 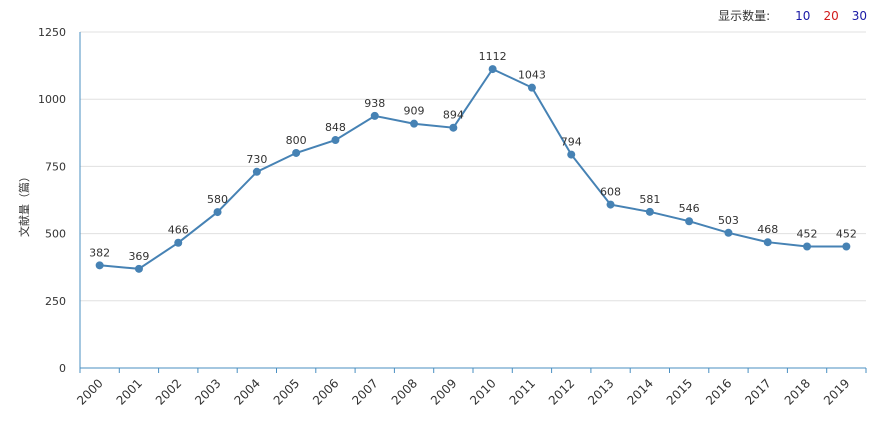 What do you see at coordinates (99, 252) in the screenshot?
I see `data-label-2000: 382` at bounding box center [99, 252].